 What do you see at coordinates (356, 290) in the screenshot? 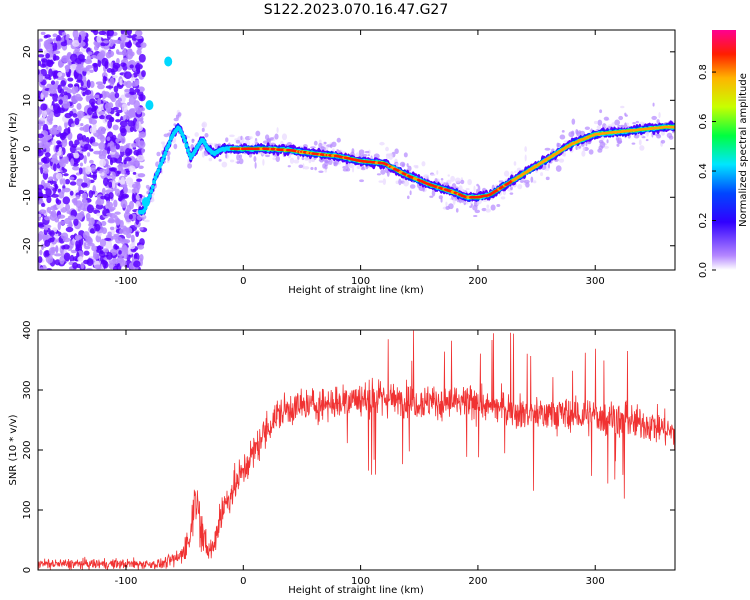
I see `spectrogram-x-label: Height of straight line (km)` at bounding box center [356, 290].